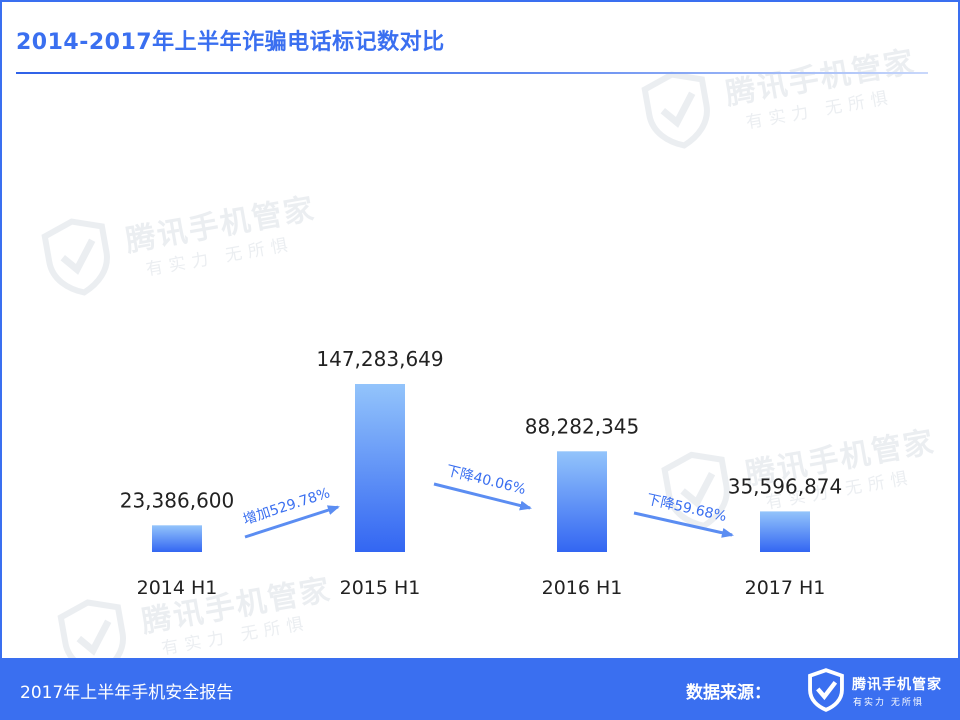 This screenshot has width=960, height=720. What do you see at coordinates (480, 688) in the screenshot?
I see `footer-bar: 2017年上半年手机安全报告 数据来源： 腾讯手机管家 有实力 无所惧` at bounding box center [480, 688].